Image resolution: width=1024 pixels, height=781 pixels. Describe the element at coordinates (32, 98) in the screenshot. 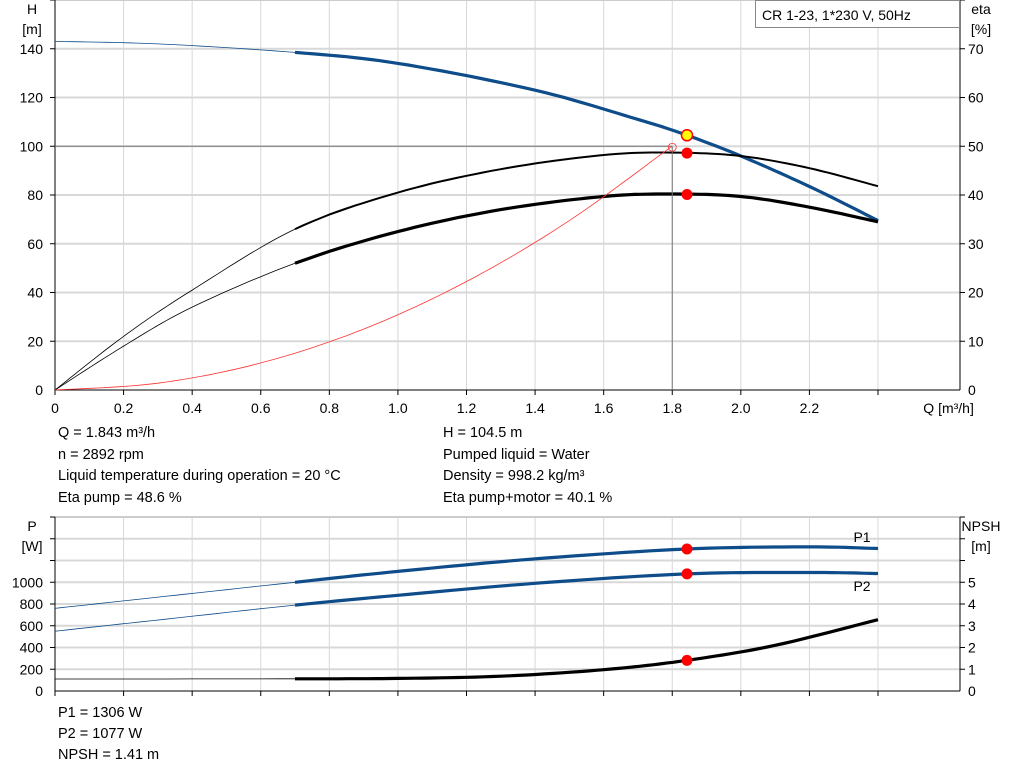

I see `y-tick-label: 120` at that location.